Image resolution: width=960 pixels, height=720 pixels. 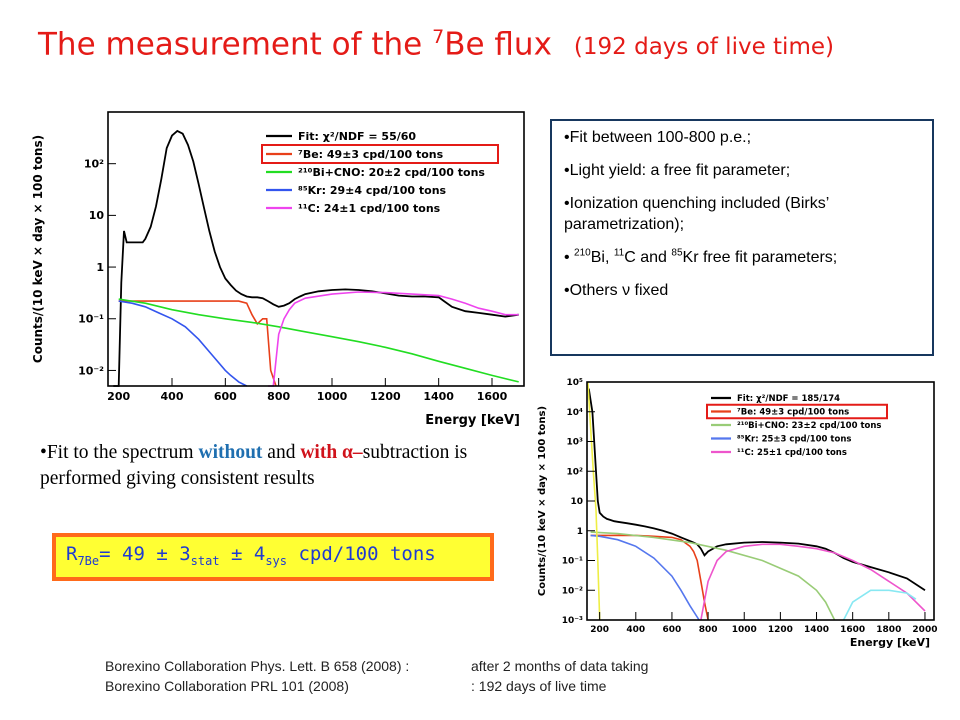 What do you see at coordinates (794, 439) in the screenshot?
I see `legend-entry: ⁸⁵Kr: 25±3 cpd/100 tons` at bounding box center [794, 439].